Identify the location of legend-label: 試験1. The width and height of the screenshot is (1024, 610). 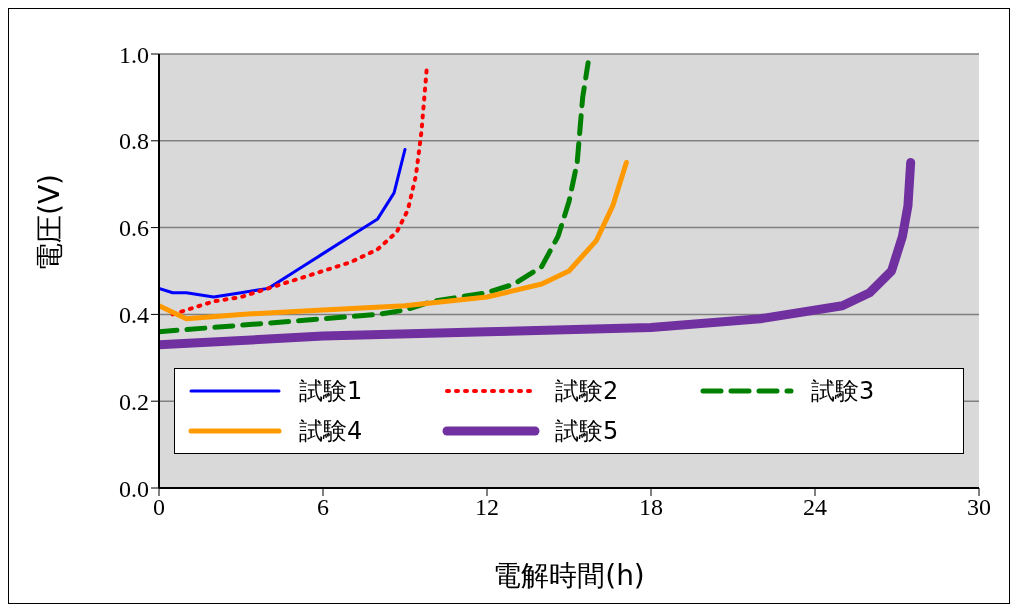
(331, 391).